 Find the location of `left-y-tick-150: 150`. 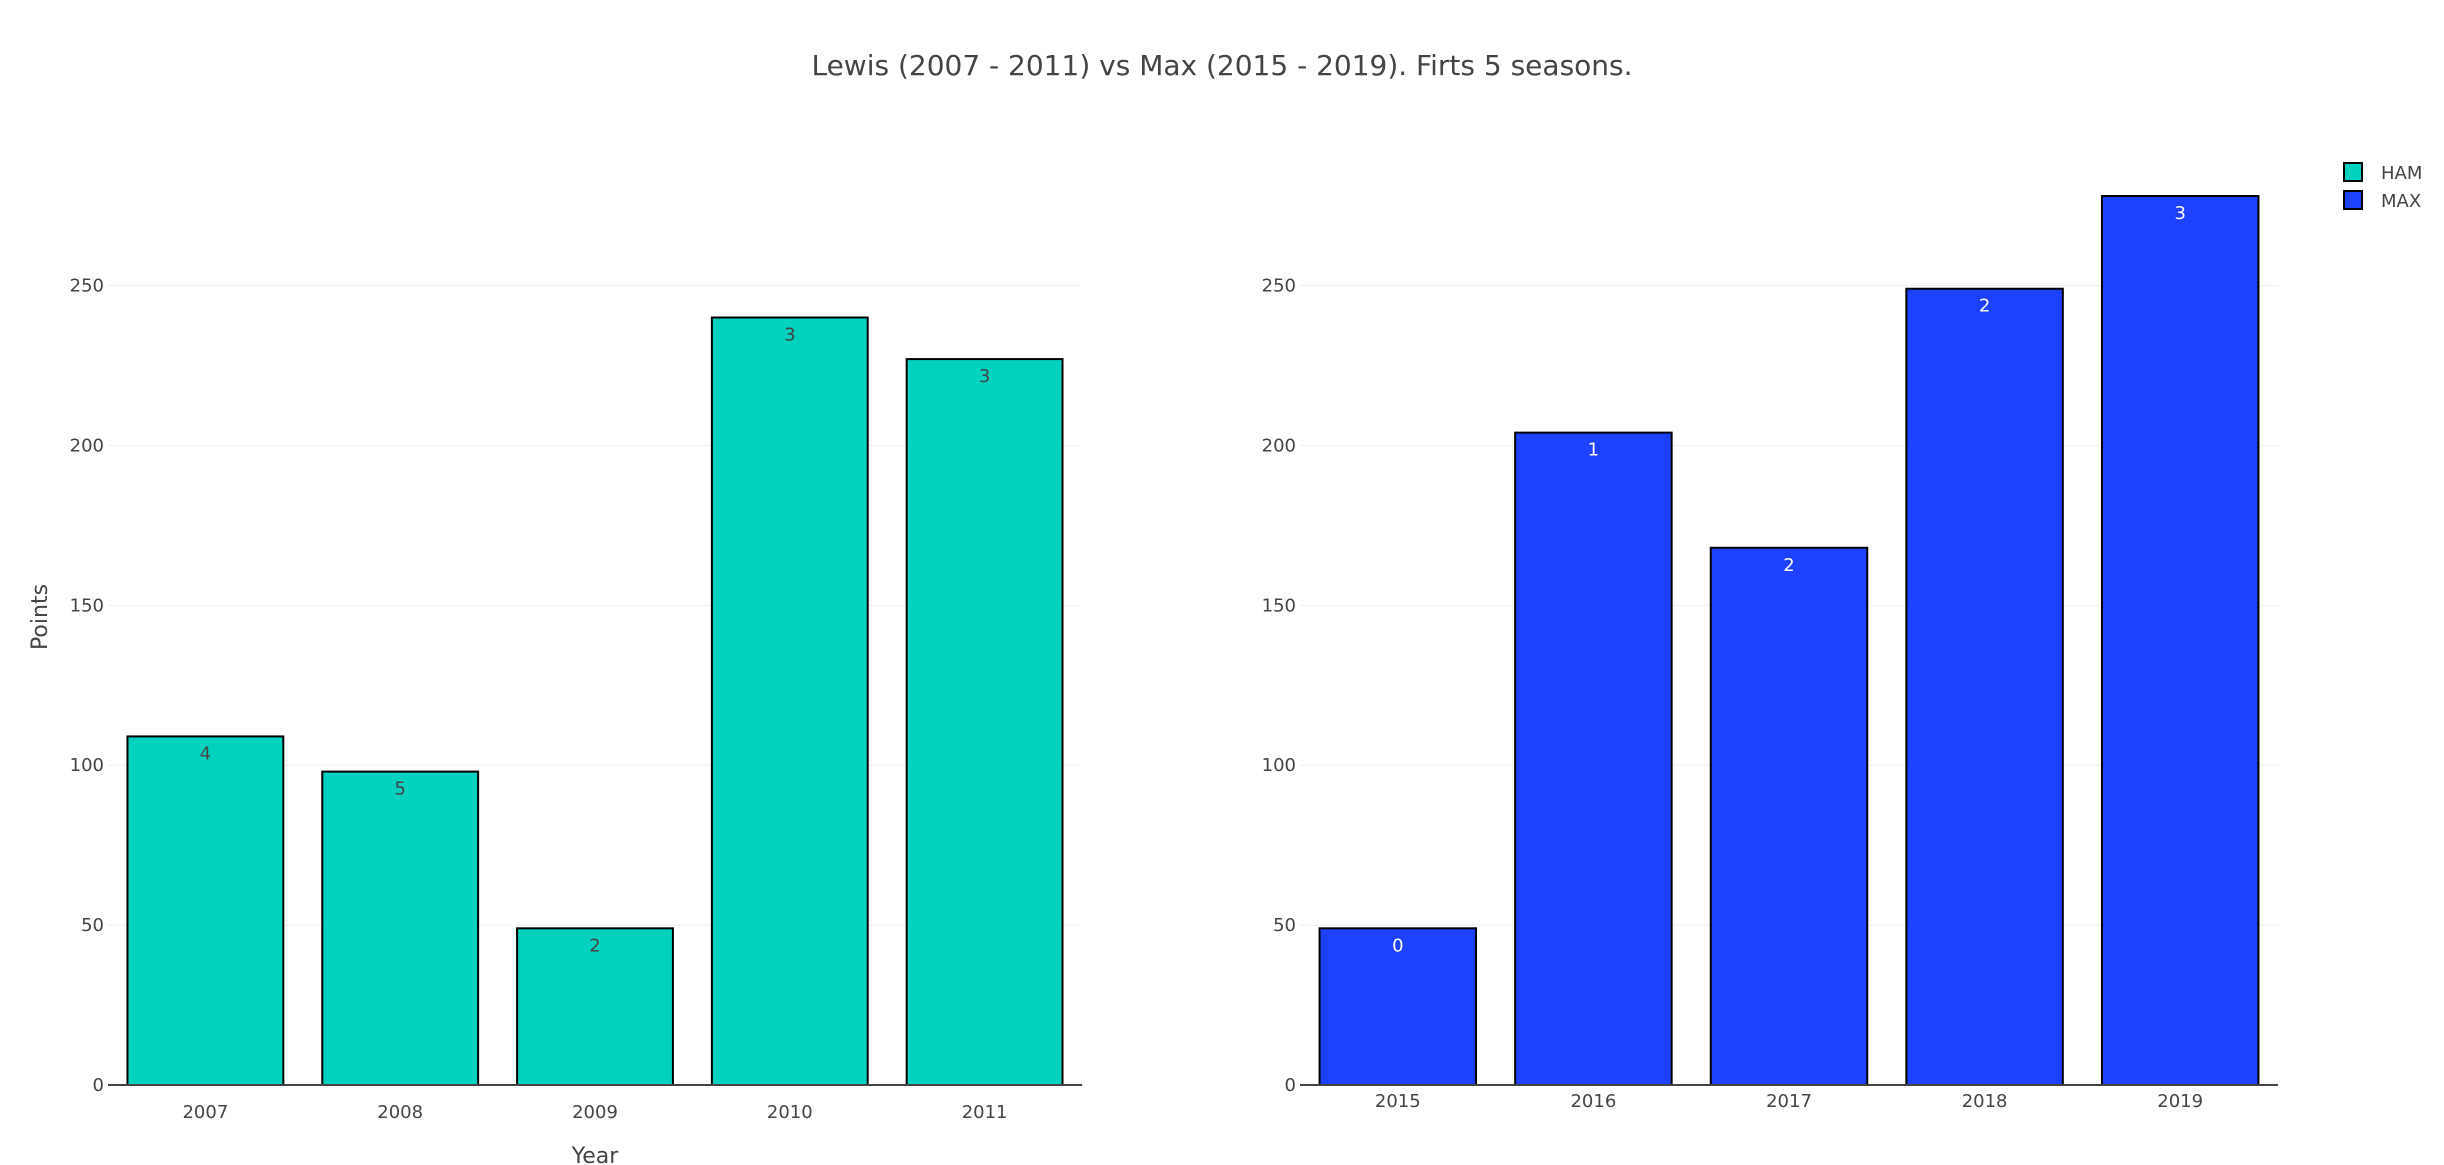

left-y-tick-150: 150 is located at coordinates (87, 605).